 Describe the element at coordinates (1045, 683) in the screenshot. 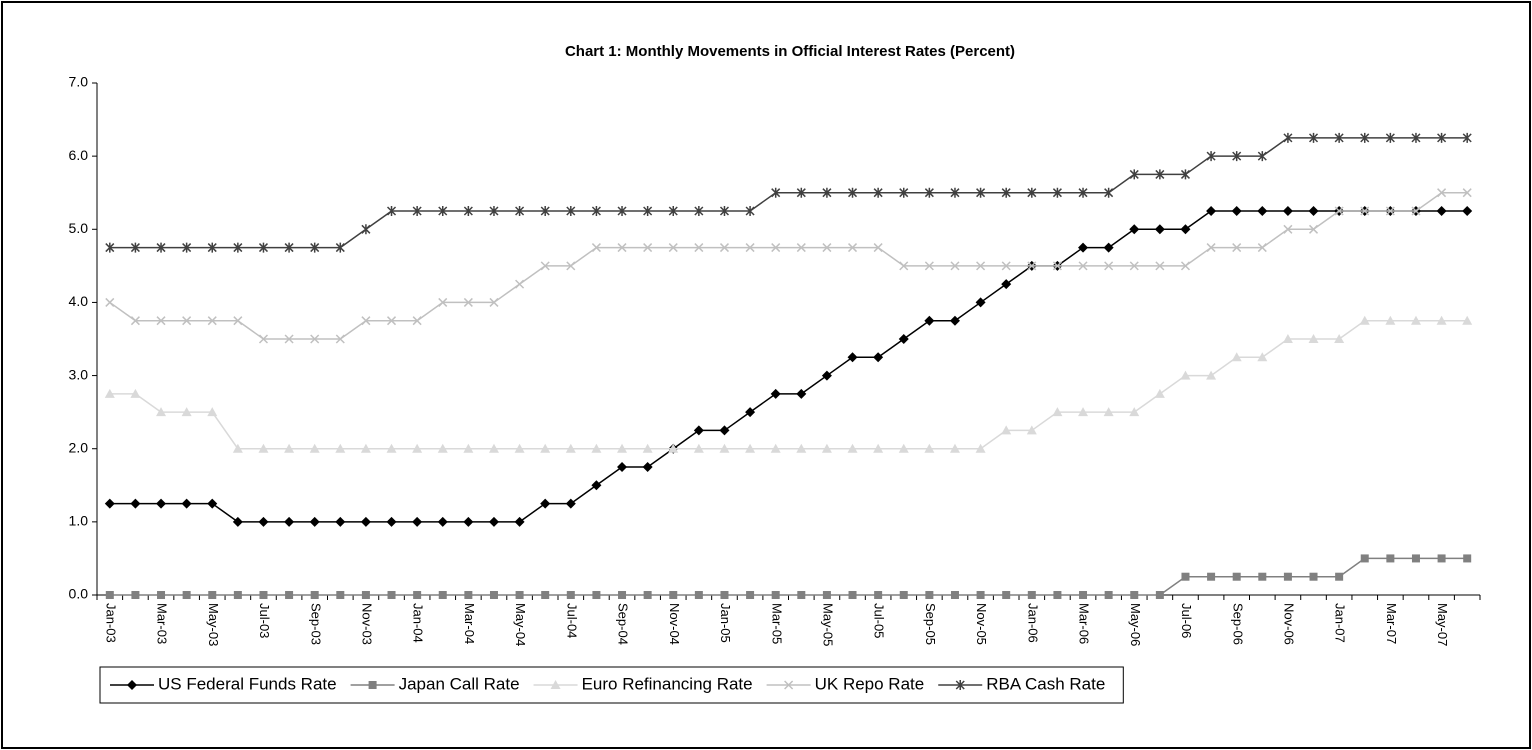

I see `legend-label: RBA Cash Rate` at that location.